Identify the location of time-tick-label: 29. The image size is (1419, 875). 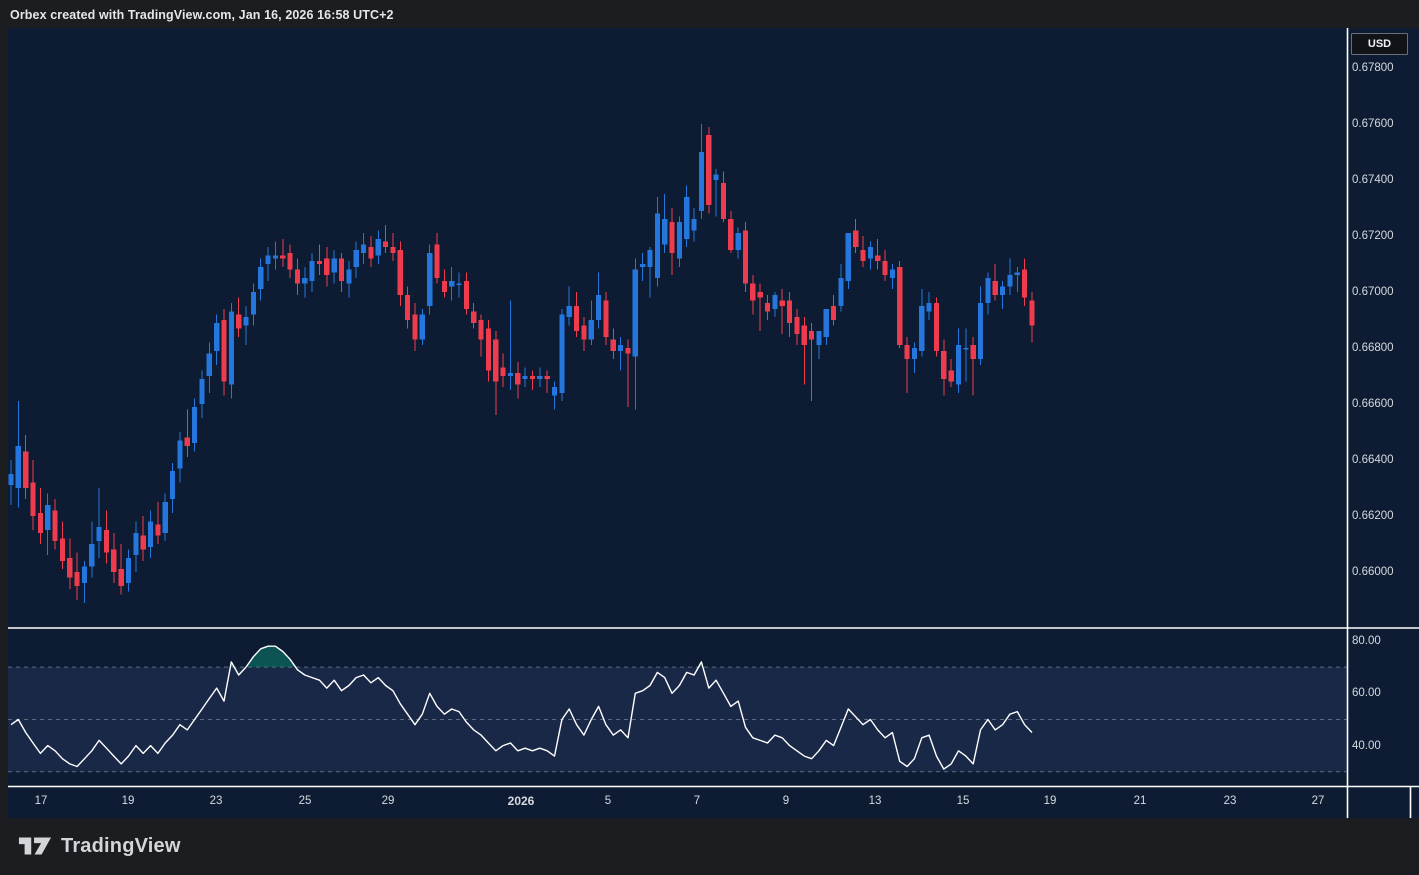
(388, 801).